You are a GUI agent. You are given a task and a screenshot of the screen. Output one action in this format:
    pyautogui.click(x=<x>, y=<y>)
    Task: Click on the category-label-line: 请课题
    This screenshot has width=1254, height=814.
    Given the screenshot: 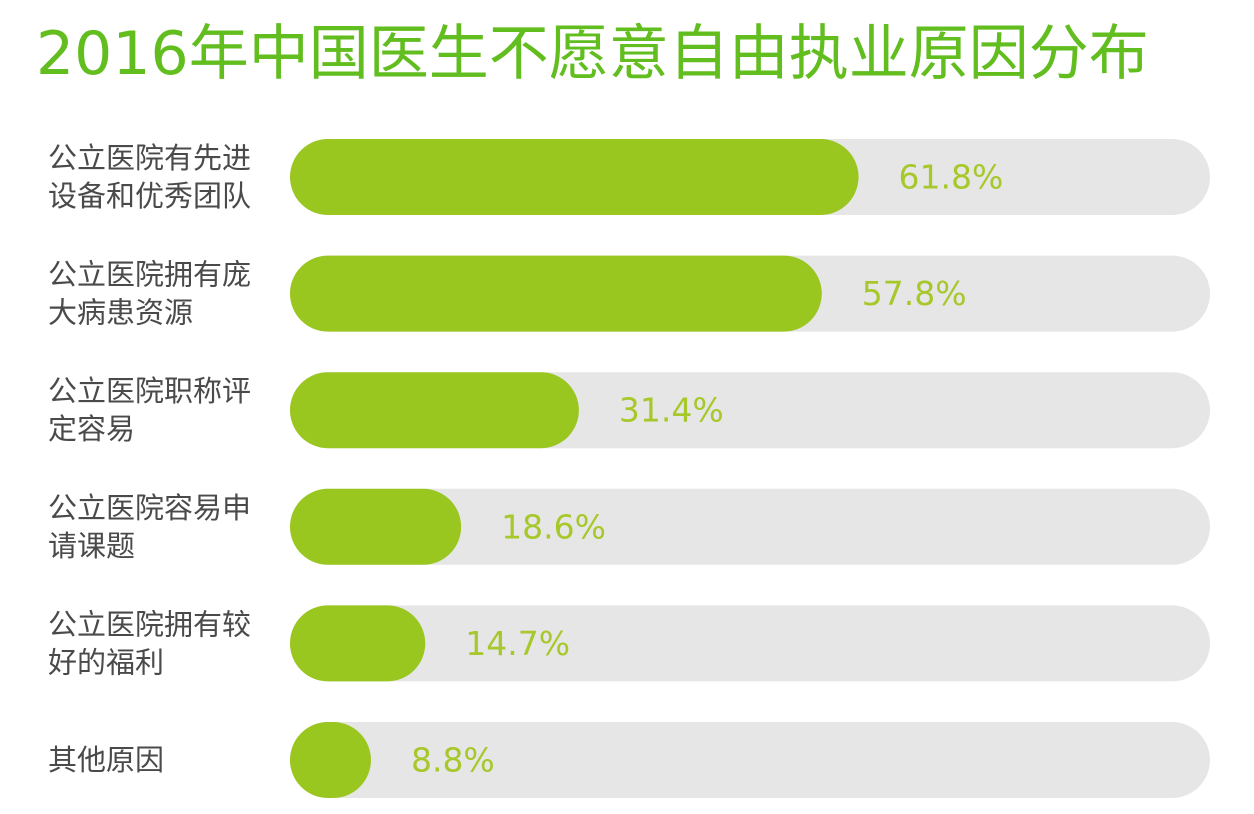 What is the action you would take?
    pyautogui.click(x=91, y=546)
    